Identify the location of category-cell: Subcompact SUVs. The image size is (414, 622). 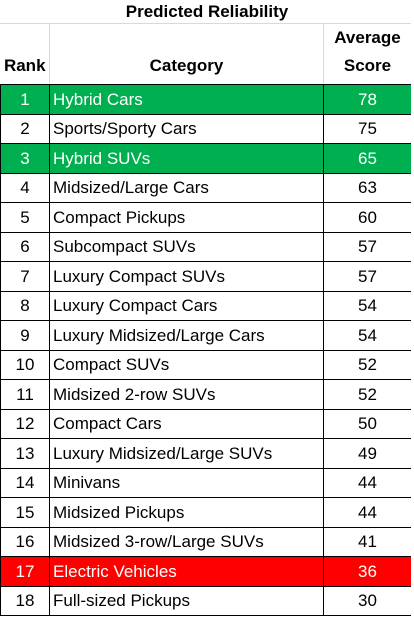
(186, 246).